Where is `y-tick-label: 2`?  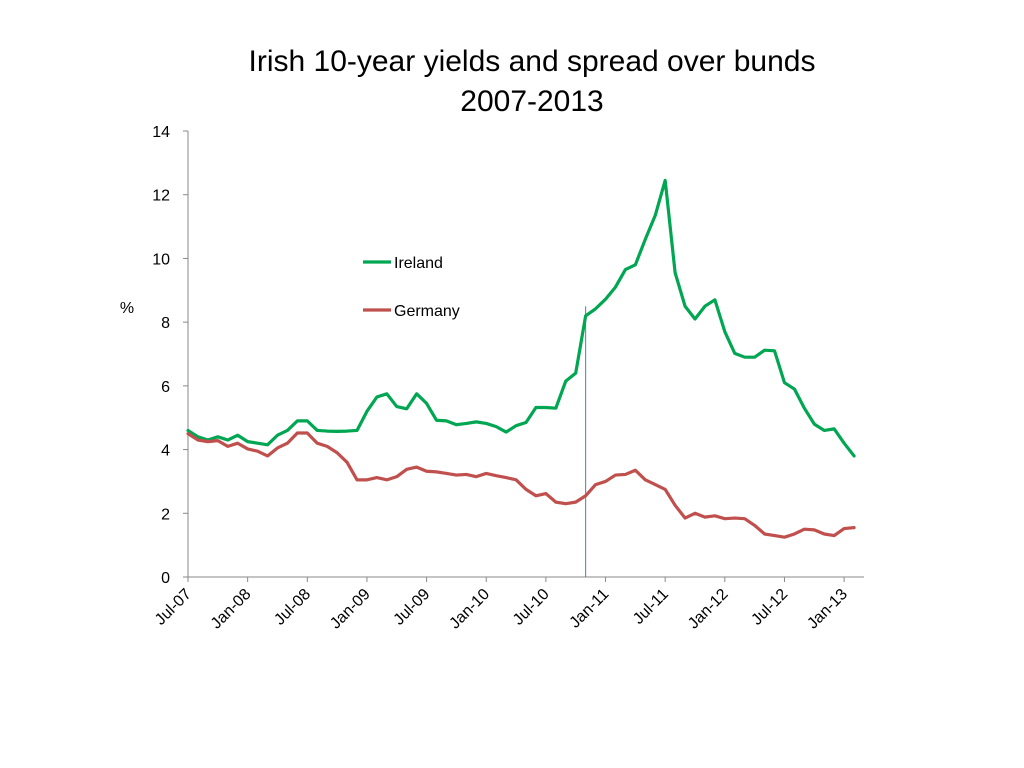
y-tick-label: 2 is located at coordinates (165, 514).